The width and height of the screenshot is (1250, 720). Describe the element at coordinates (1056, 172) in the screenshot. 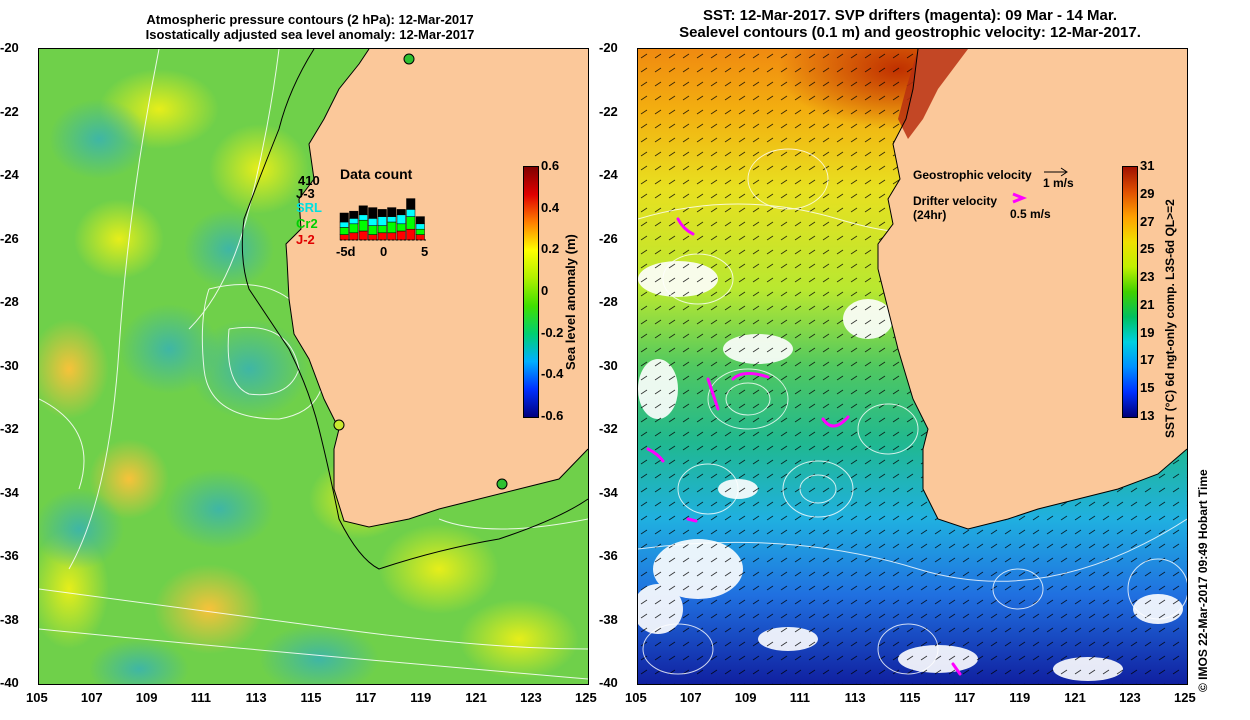

I see `geostrophic-arrow-icon` at that location.